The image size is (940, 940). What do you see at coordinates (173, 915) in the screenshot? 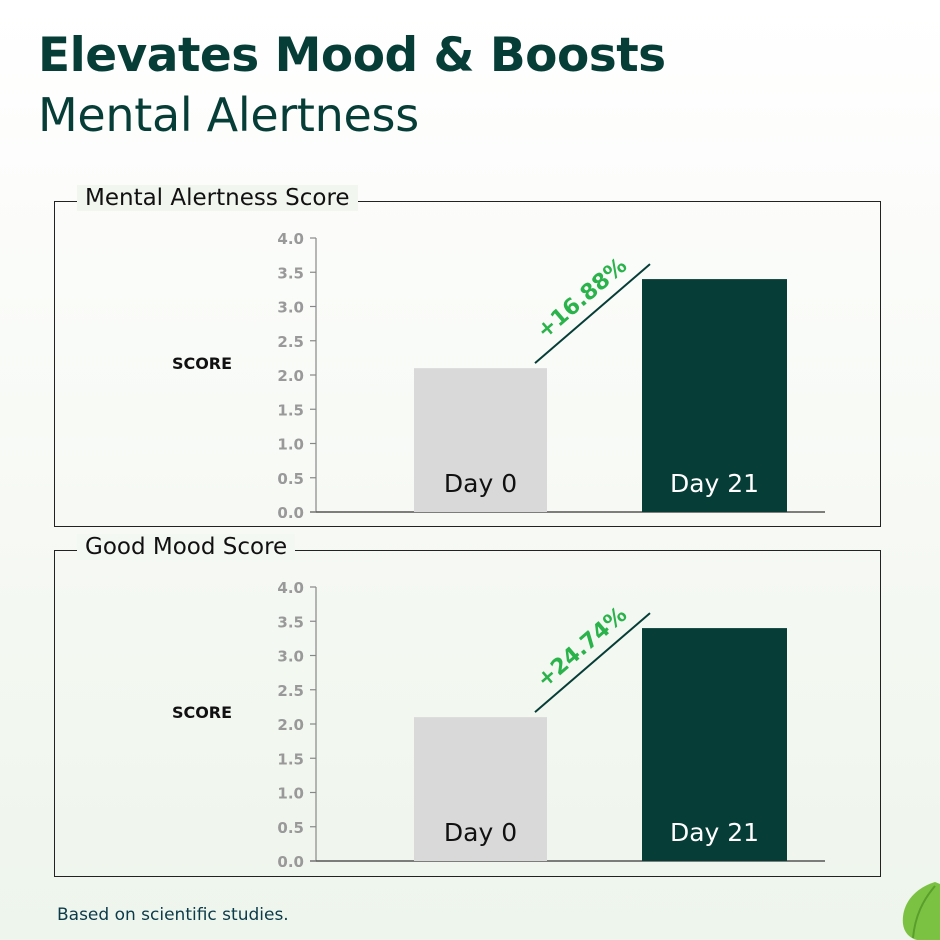
I see `footer-note: Based on scientific studies.` at bounding box center [173, 915].